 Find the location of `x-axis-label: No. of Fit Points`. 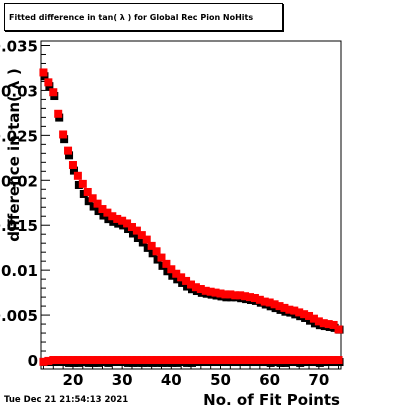

x-axis-label: No. of Fit Points is located at coordinates (271, 400).